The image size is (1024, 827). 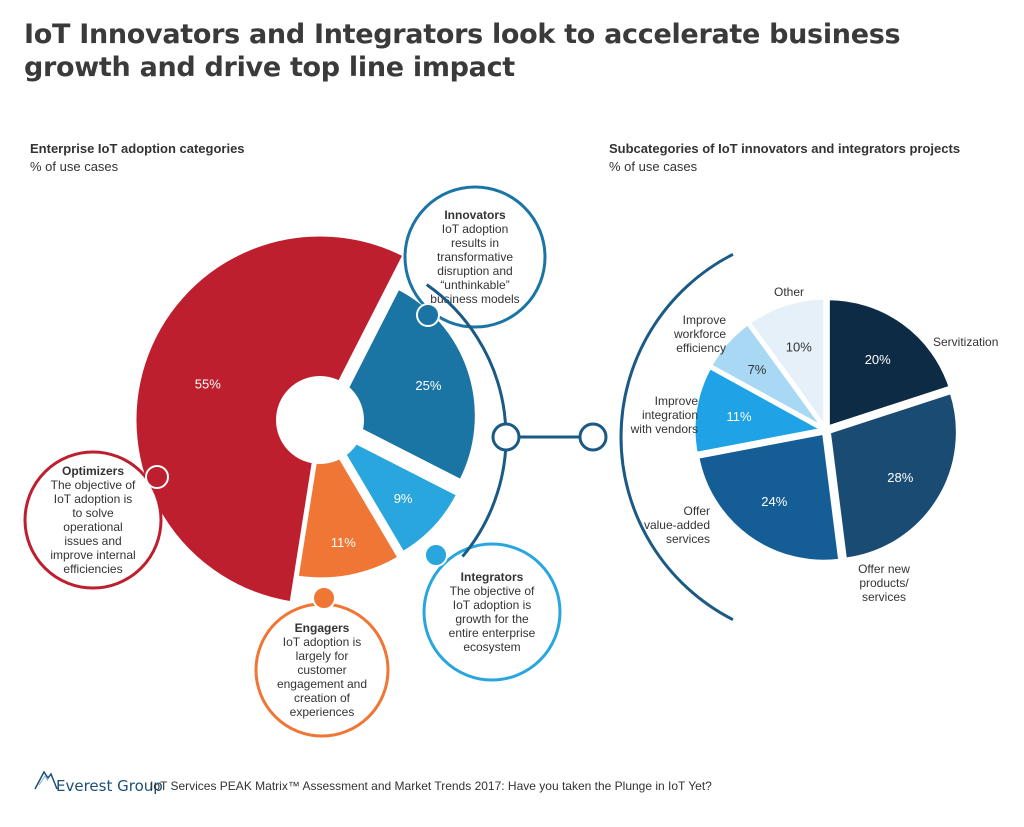 I want to click on pie-slice-servitization, so click(x=889, y=363).